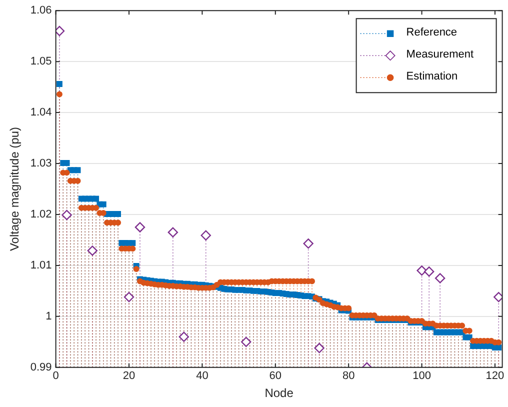 This screenshot has width=508, height=407. I want to click on x-axis-title: Node, so click(279, 393).